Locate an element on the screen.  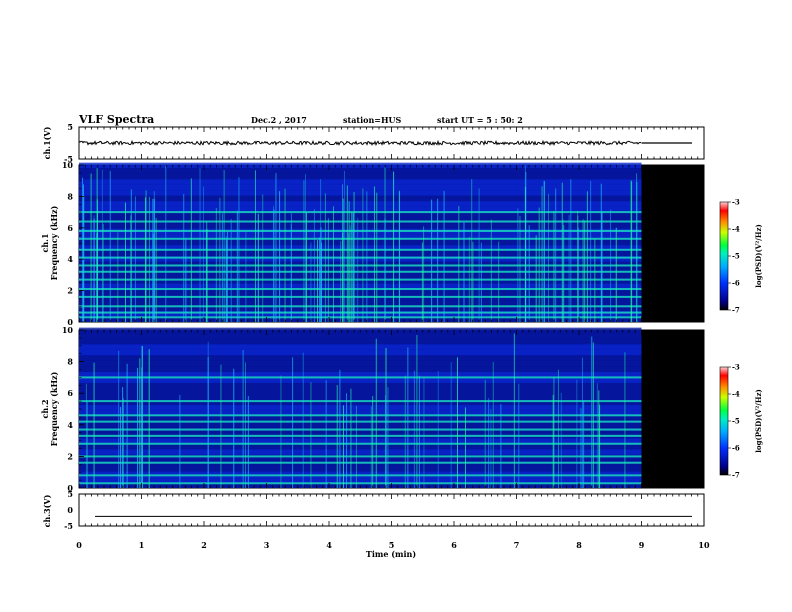
colorbar-tick-label: -7 is located at coordinates (736, 475).